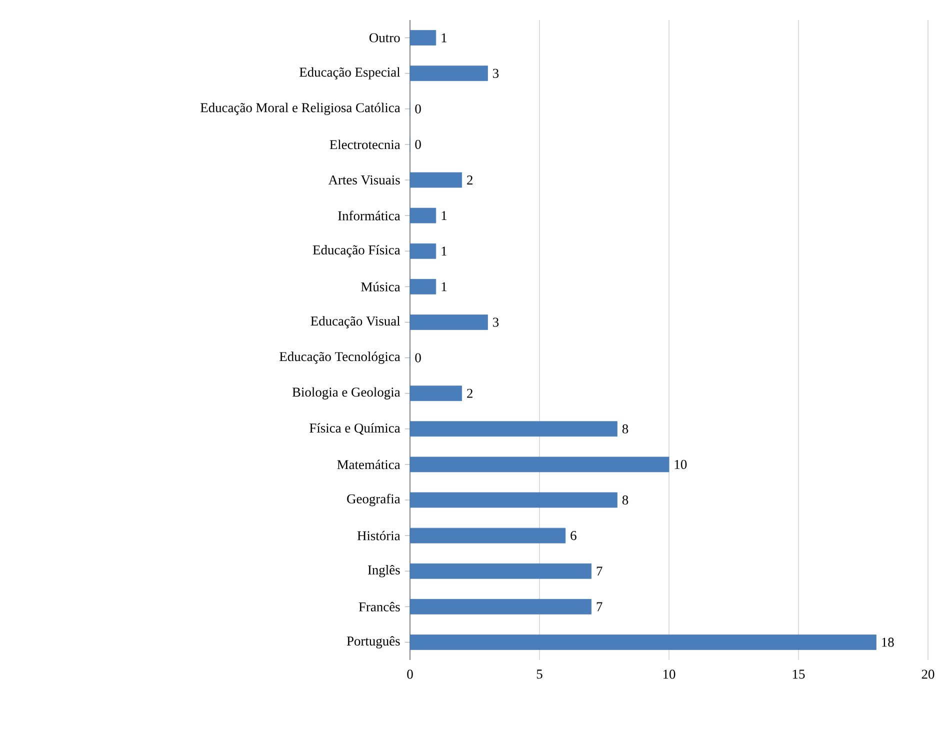  What do you see at coordinates (410, 674) in the screenshot?
I see `x-tick-label: 0` at bounding box center [410, 674].